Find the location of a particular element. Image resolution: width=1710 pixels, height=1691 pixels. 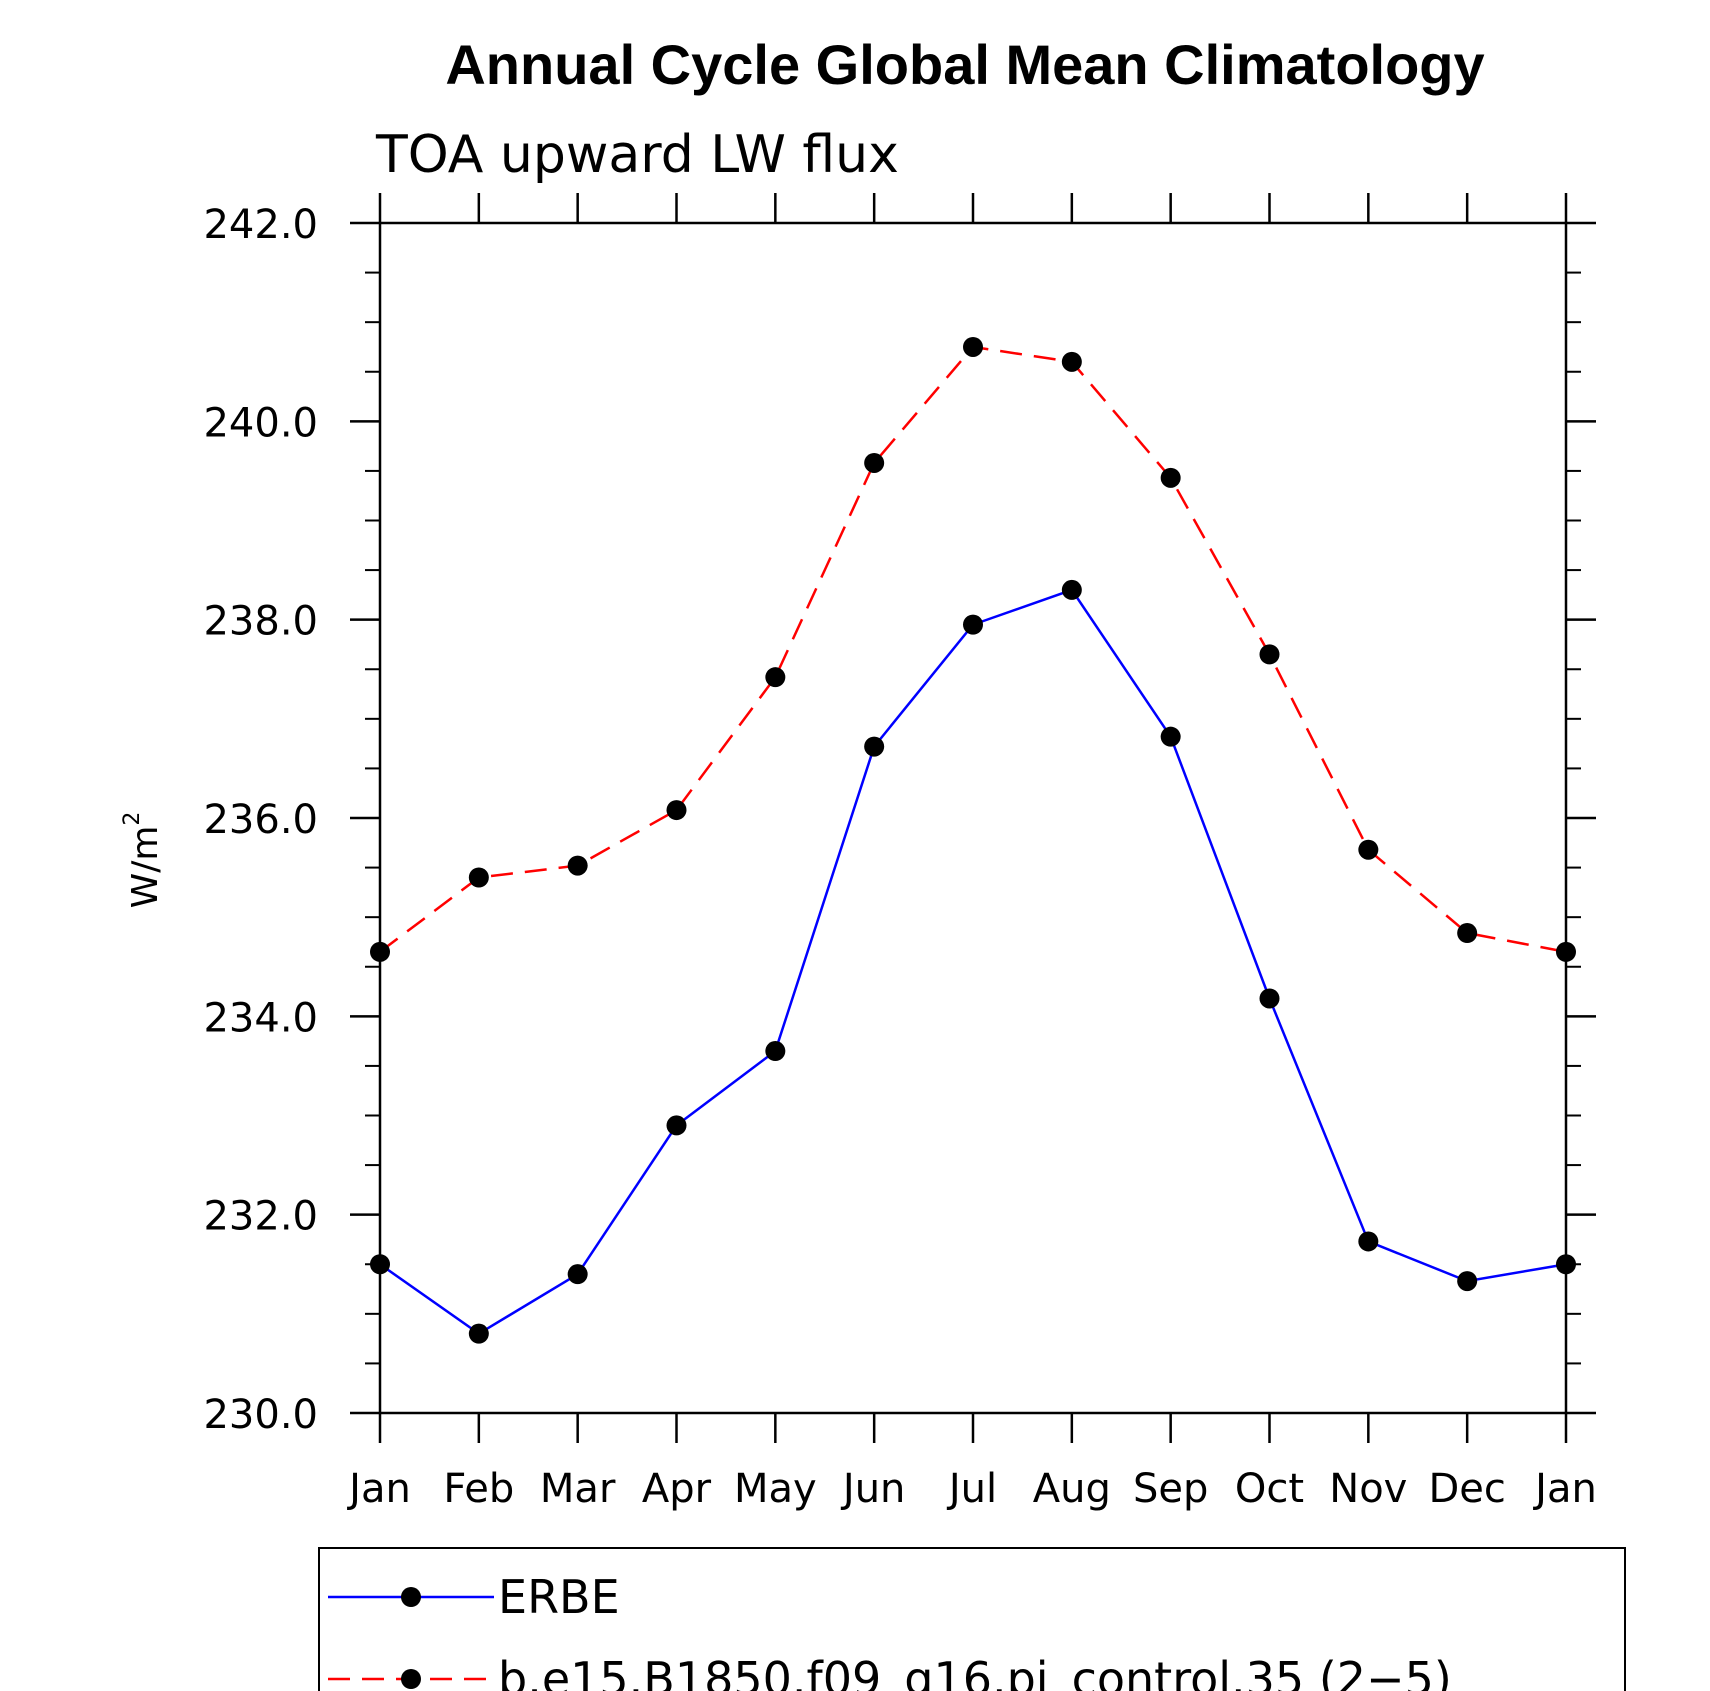

x-tick-label: Apr is located at coordinates (677, 1489).